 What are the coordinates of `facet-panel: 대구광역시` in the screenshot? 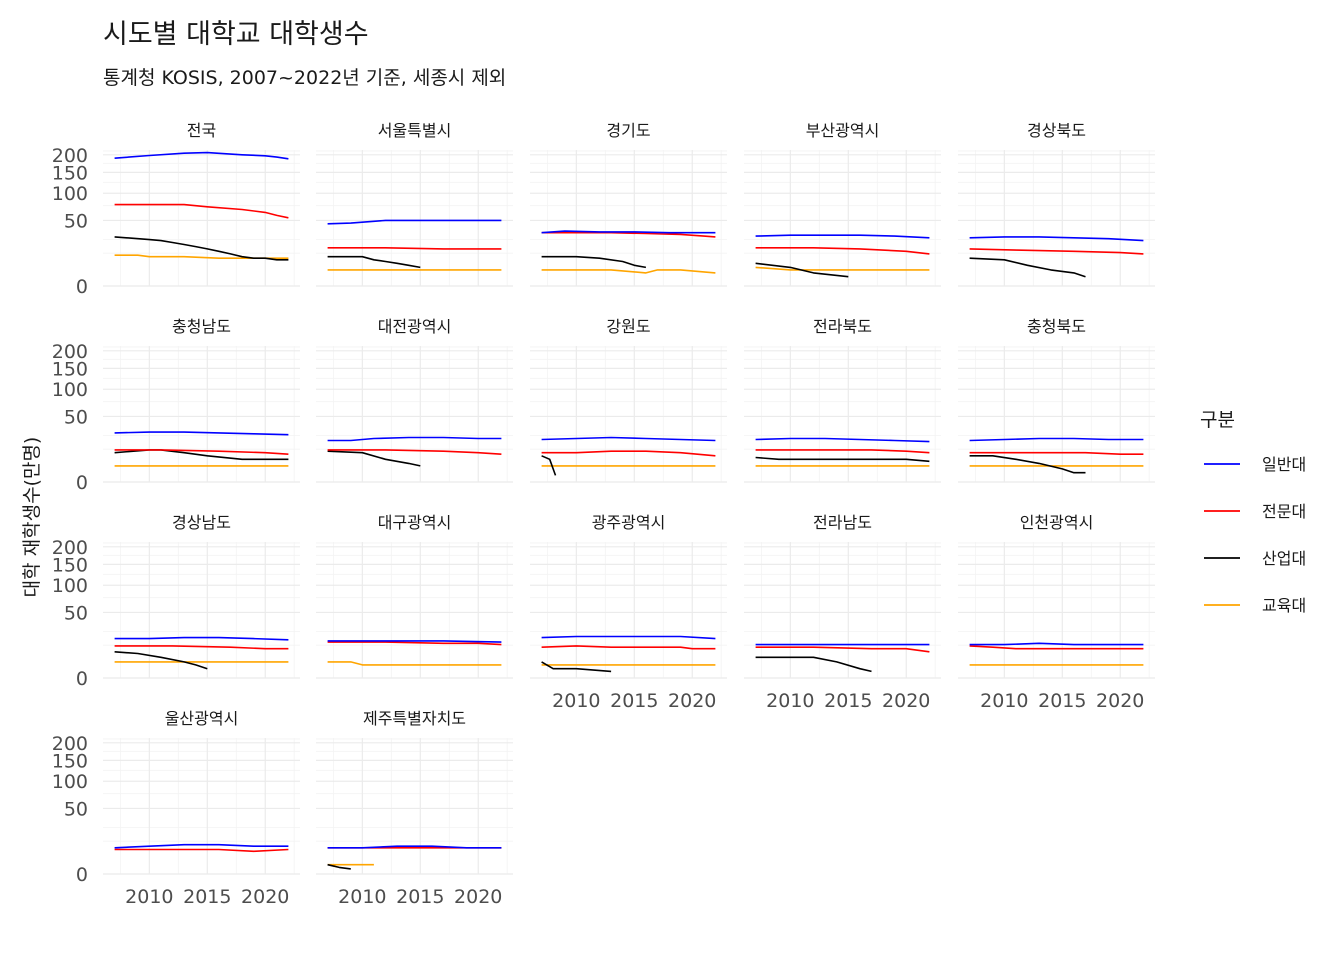 It's located at (414, 596).